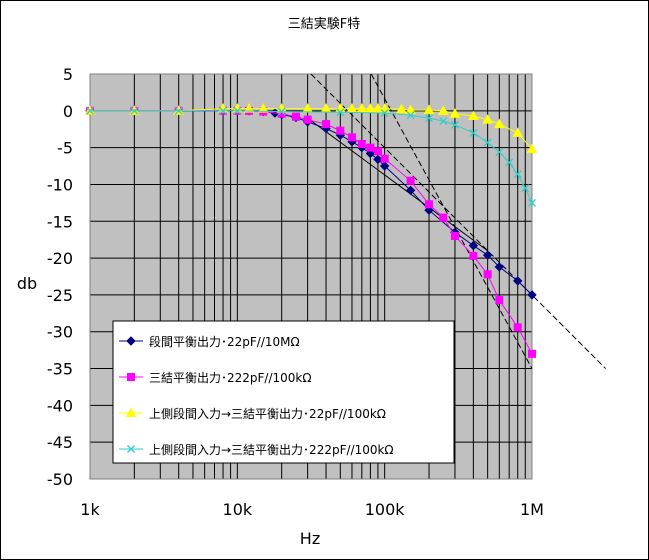 The image size is (649, 560). Describe the element at coordinates (60, 221) in the screenshot. I see `y-tick-label: -15` at that location.